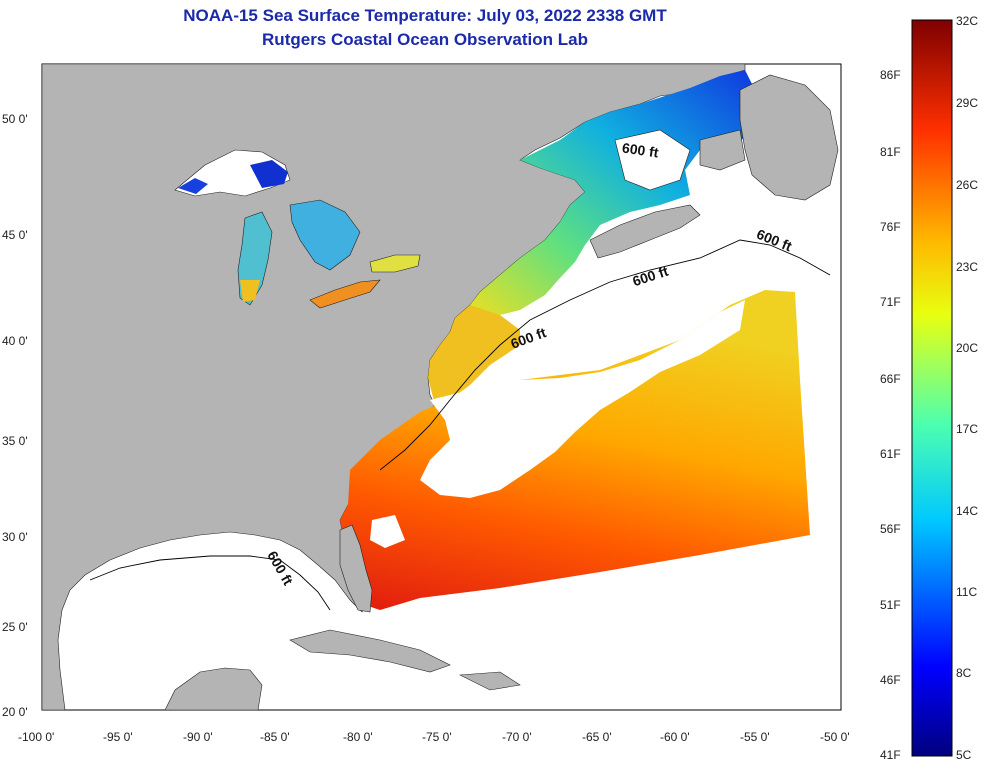 The height and width of the screenshot is (770, 984). Describe the element at coordinates (890, 302) in the screenshot. I see `colorbar-f-label: 71F` at that location.